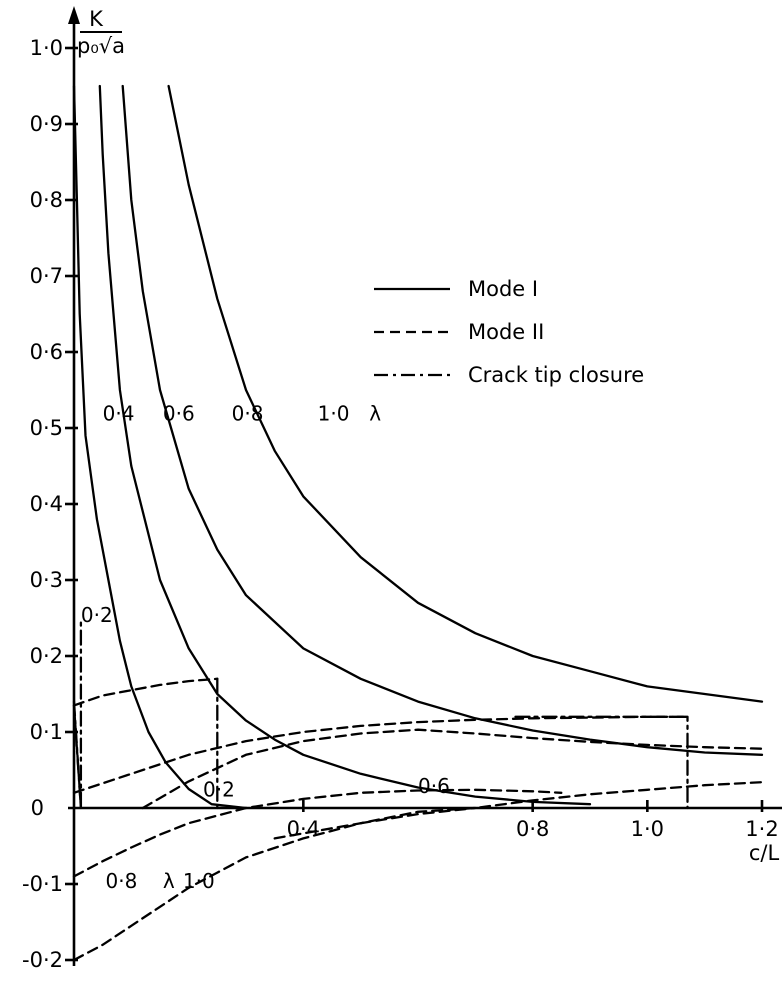 The width and height of the screenshot is (782, 998). What do you see at coordinates (101, 46) in the screenshot?
I see `y-axis-label-denominator: p₀√a` at bounding box center [101, 46].